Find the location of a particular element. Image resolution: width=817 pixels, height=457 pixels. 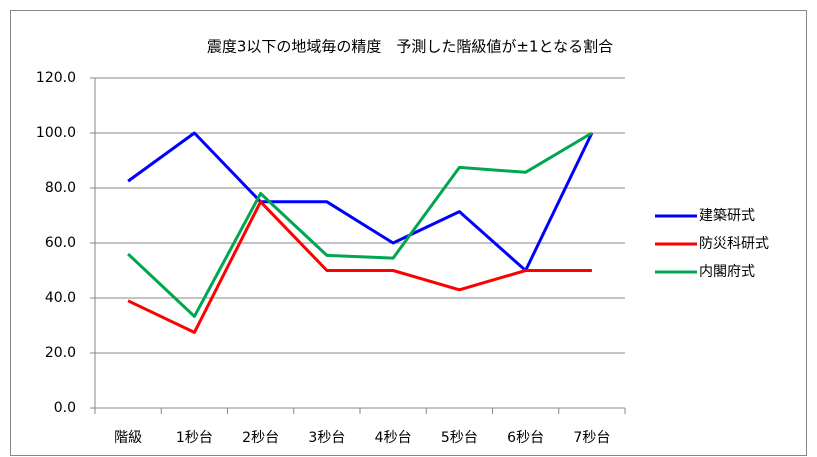

legend-label: 建築研式 is located at coordinates (727, 216).